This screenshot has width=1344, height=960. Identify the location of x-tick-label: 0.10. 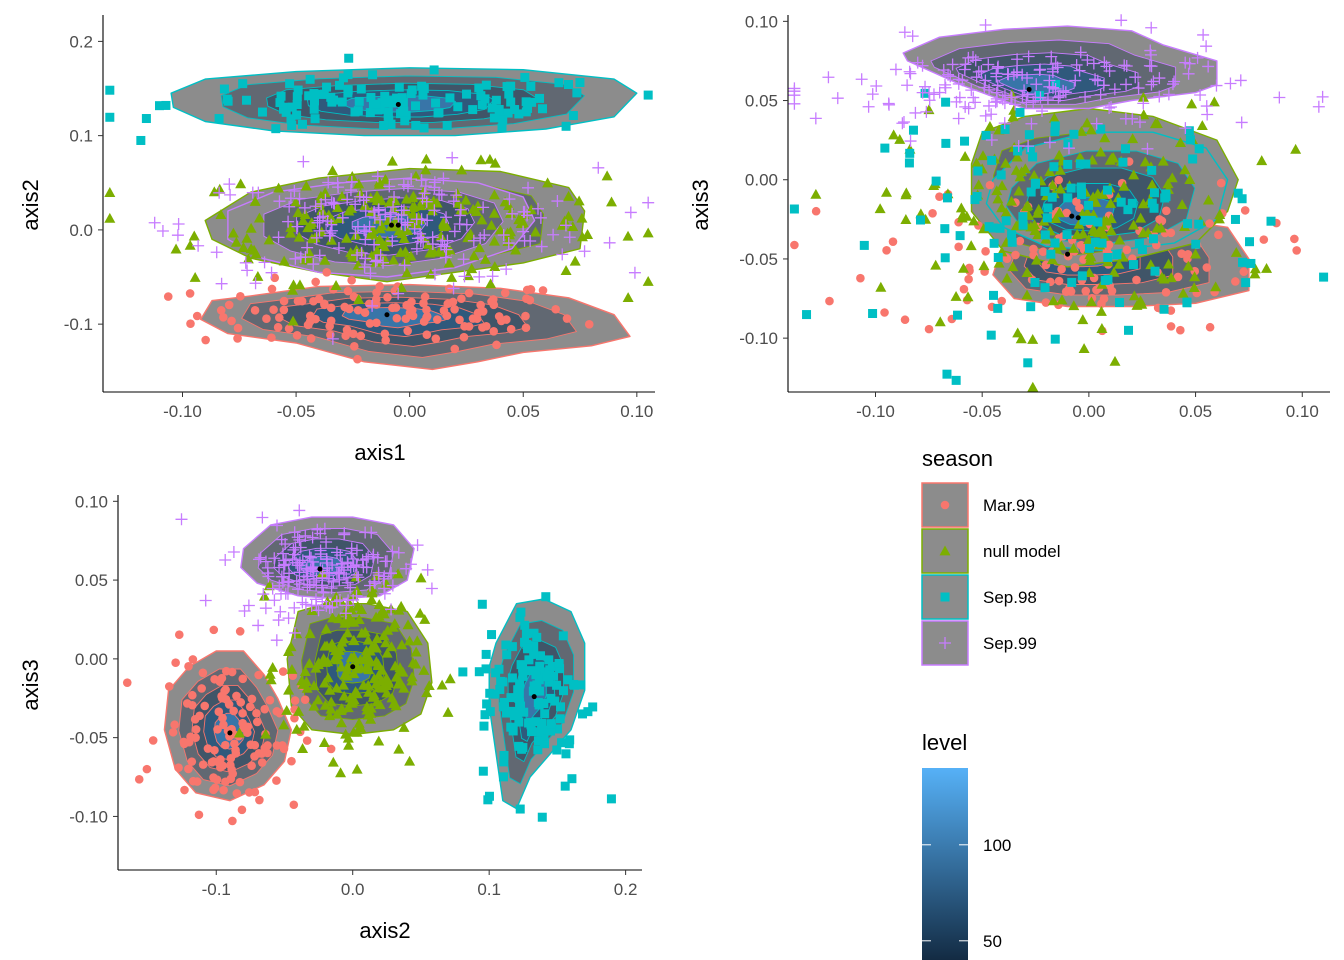
(636, 411).